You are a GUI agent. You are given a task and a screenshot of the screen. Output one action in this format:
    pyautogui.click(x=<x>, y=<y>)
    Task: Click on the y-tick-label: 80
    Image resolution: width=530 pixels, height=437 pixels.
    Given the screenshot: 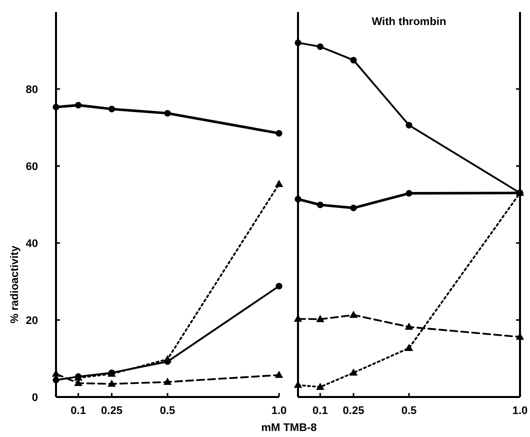 What is the action you would take?
    pyautogui.click(x=32, y=90)
    